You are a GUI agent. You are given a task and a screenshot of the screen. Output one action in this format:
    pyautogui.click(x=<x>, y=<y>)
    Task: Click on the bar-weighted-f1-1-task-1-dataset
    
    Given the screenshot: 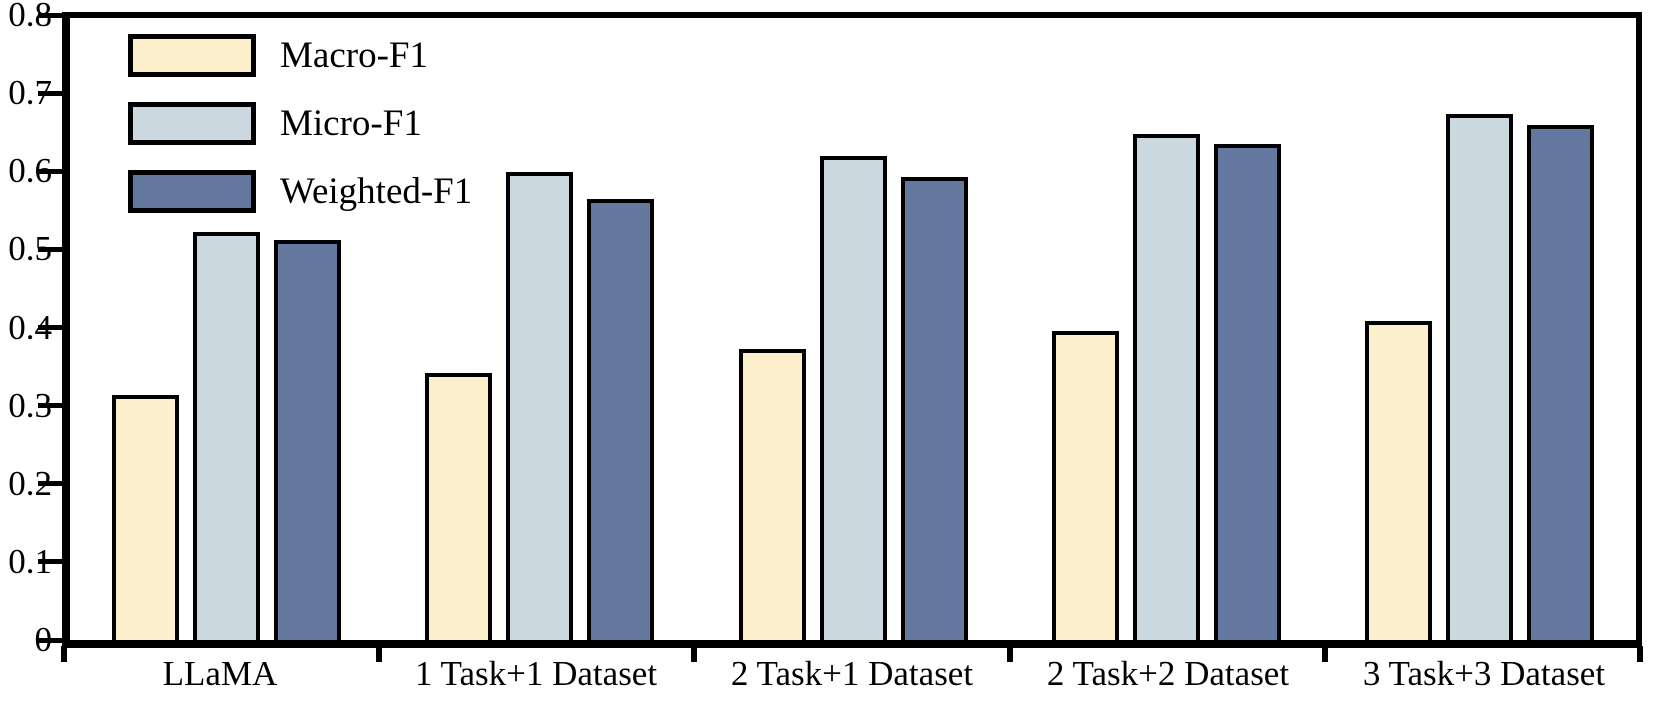 What is the action you would take?
    pyautogui.click(x=621, y=419)
    